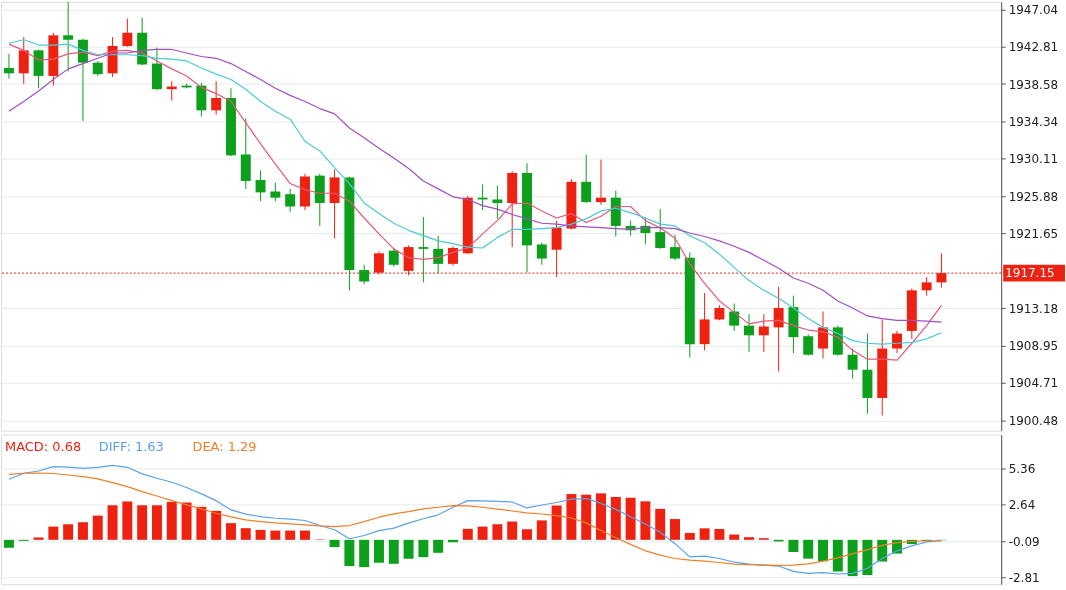 This screenshot has width=1066, height=590. Describe the element at coordinates (1033, 345) in the screenshot. I see `y-tick-label: 1908.95` at that location.